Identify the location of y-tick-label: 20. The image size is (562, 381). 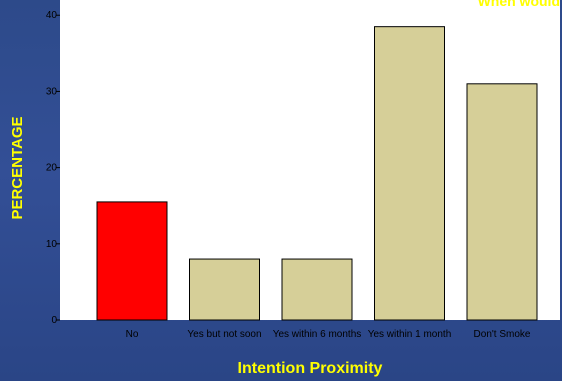
(52, 168).